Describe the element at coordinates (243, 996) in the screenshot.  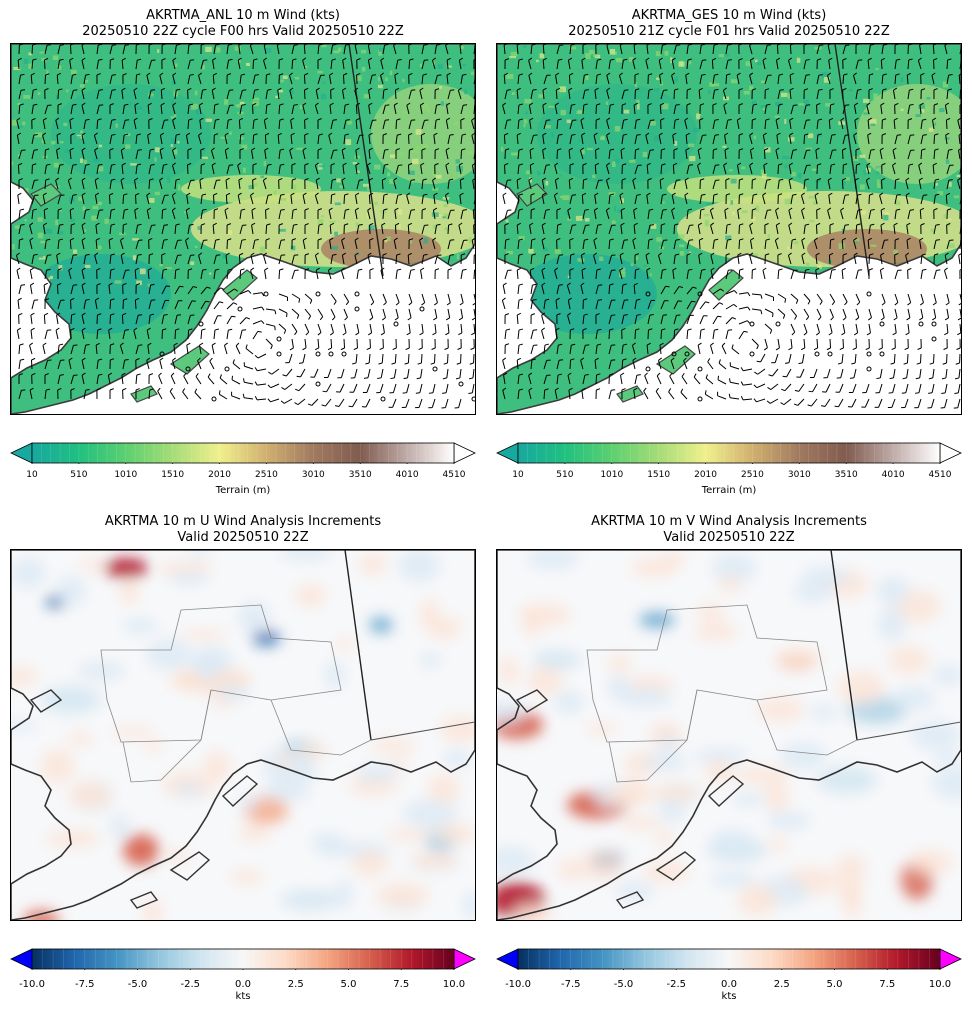
I see `colorbar-label: kts` at that location.